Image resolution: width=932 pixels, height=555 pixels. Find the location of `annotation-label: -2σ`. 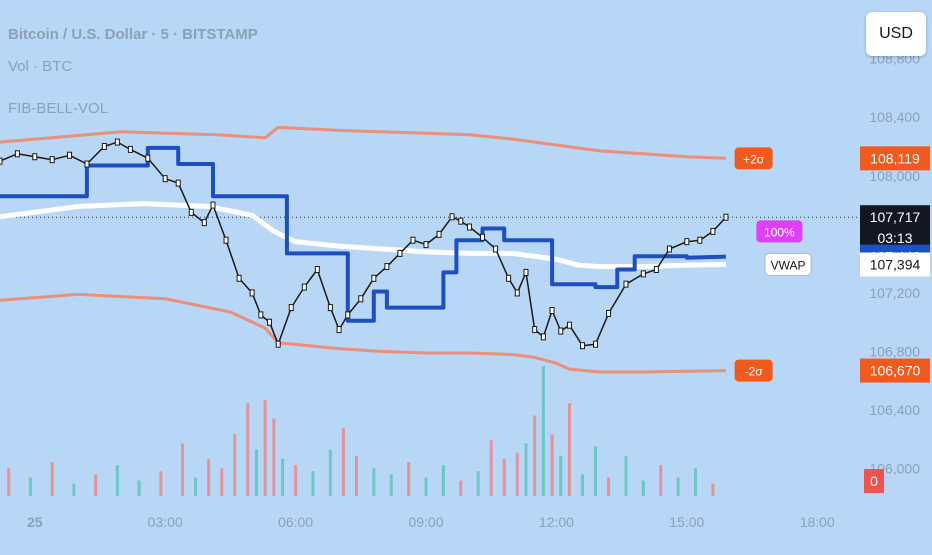

annotation-label: -2σ is located at coordinates (754, 372).